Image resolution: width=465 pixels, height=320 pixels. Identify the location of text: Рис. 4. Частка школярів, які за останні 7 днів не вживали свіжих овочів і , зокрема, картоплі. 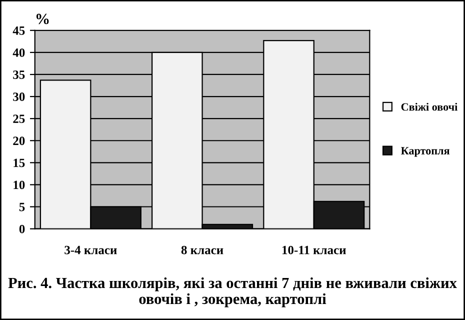
(232, 292).